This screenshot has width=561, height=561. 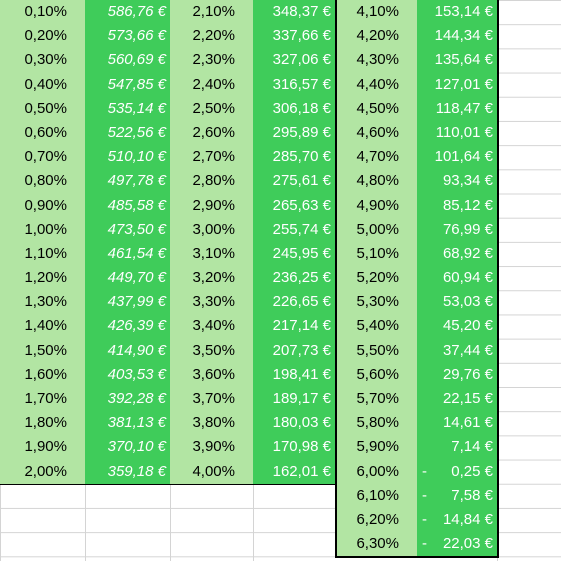 What do you see at coordinates (211, 326) in the screenshot?
I see `rate-cell: 3,40%` at bounding box center [211, 326].